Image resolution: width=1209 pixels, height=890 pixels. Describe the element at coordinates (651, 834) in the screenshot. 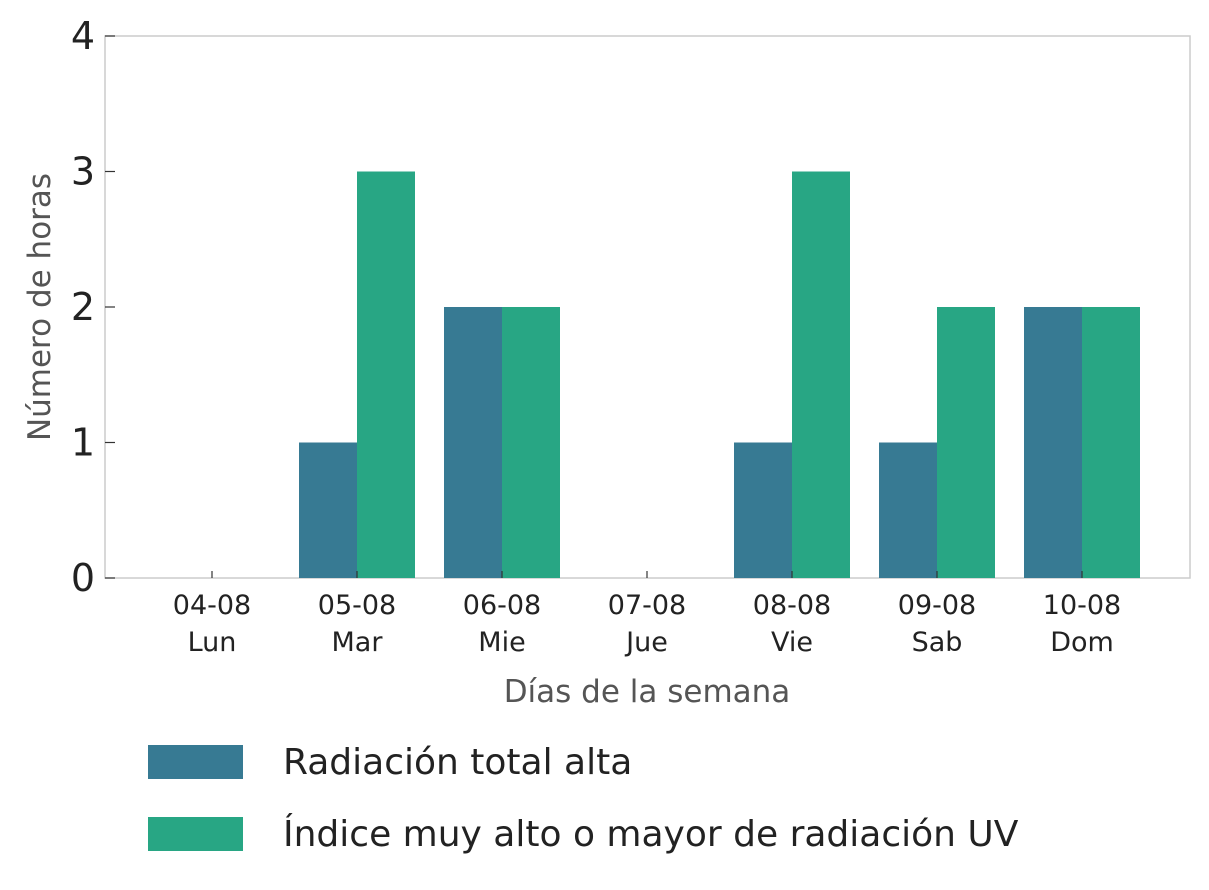

I see `legend-label-indice-uv: Índice muy alto o mayor de radiación UV` at that location.